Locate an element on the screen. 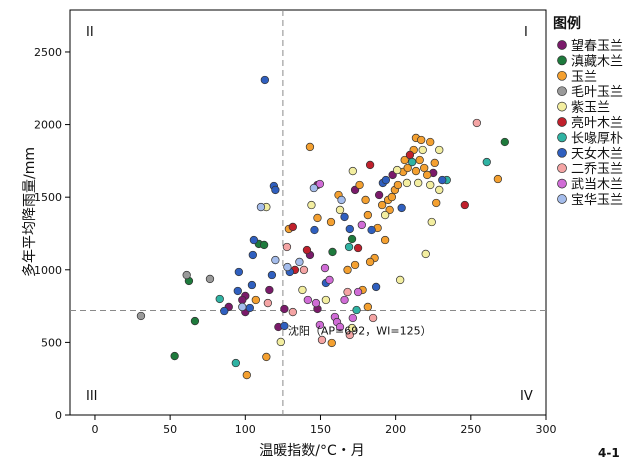 The height and width of the screenshot is (468, 628). x-tick-label: 50 is located at coordinates (170, 429).